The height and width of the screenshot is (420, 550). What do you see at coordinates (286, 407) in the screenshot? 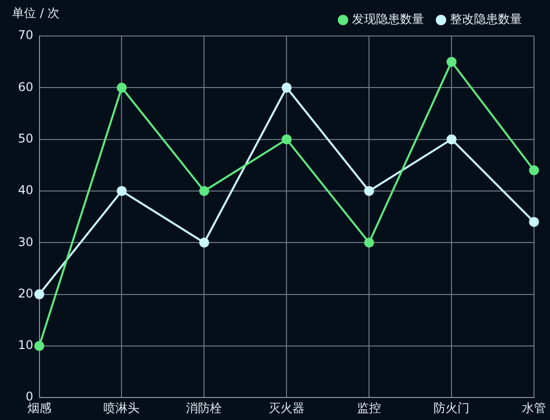
I see `x-tick-label: 灭火器` at bounding box center [286, 407].